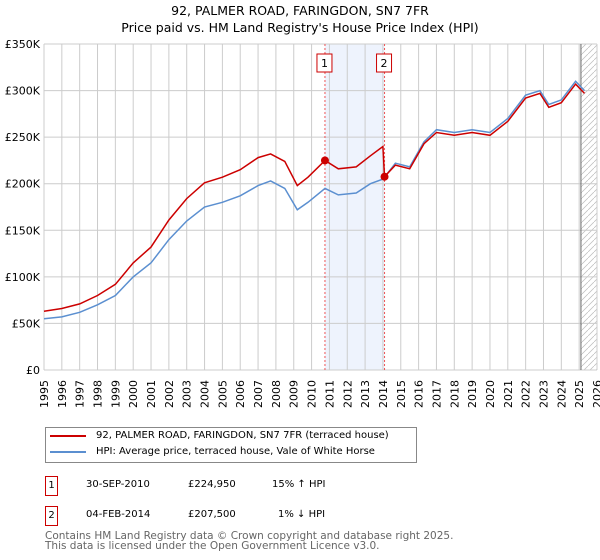 Image resolution: width=600 pixels, height=560 pixels. Describe the element at coordinates (543, 394) in the screenshot. I see `x-tick-label: 2023` at that location.